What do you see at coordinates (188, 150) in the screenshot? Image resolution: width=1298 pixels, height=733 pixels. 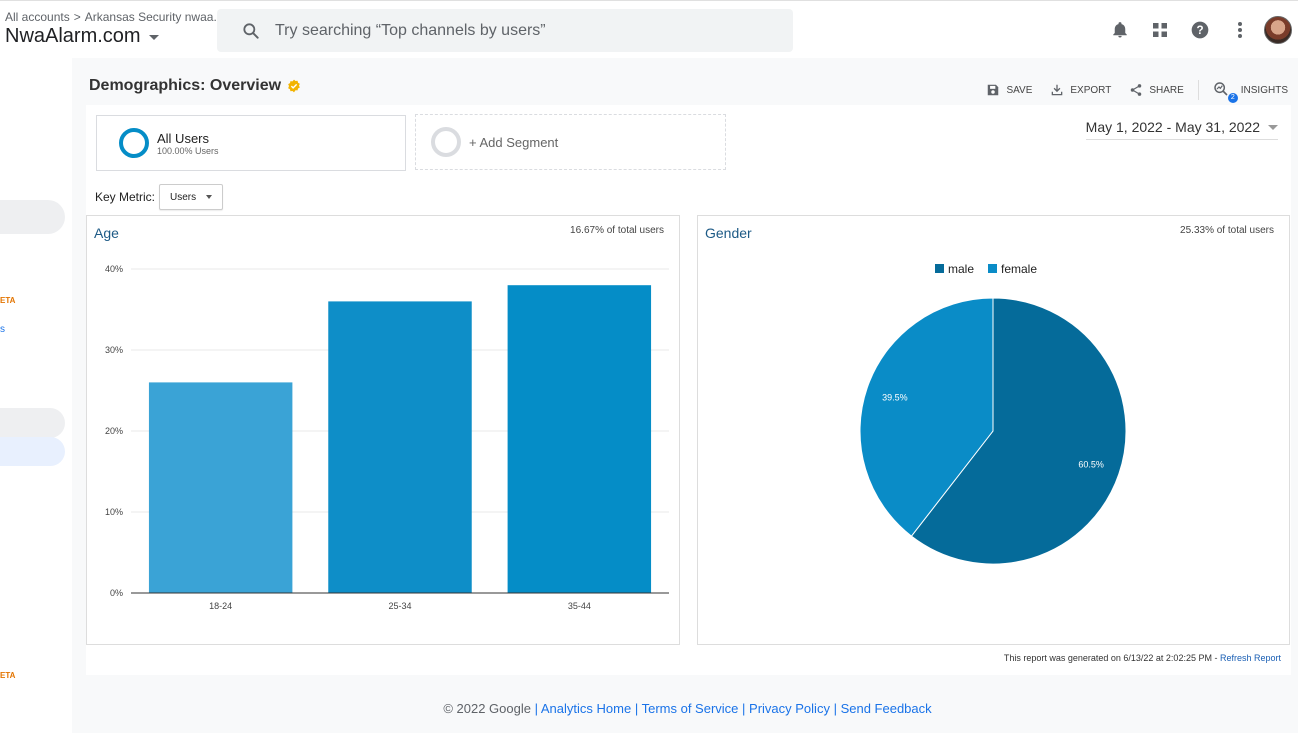 I see `segment-percent: 100.00% Users` at bounding box center [188, 150].